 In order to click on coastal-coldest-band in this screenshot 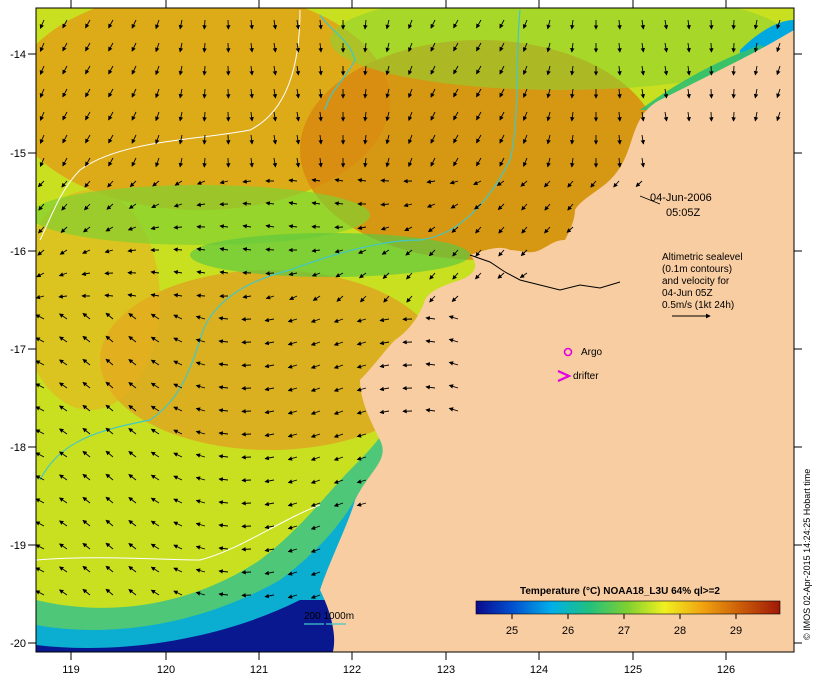, I will do `click(228, 626)`.